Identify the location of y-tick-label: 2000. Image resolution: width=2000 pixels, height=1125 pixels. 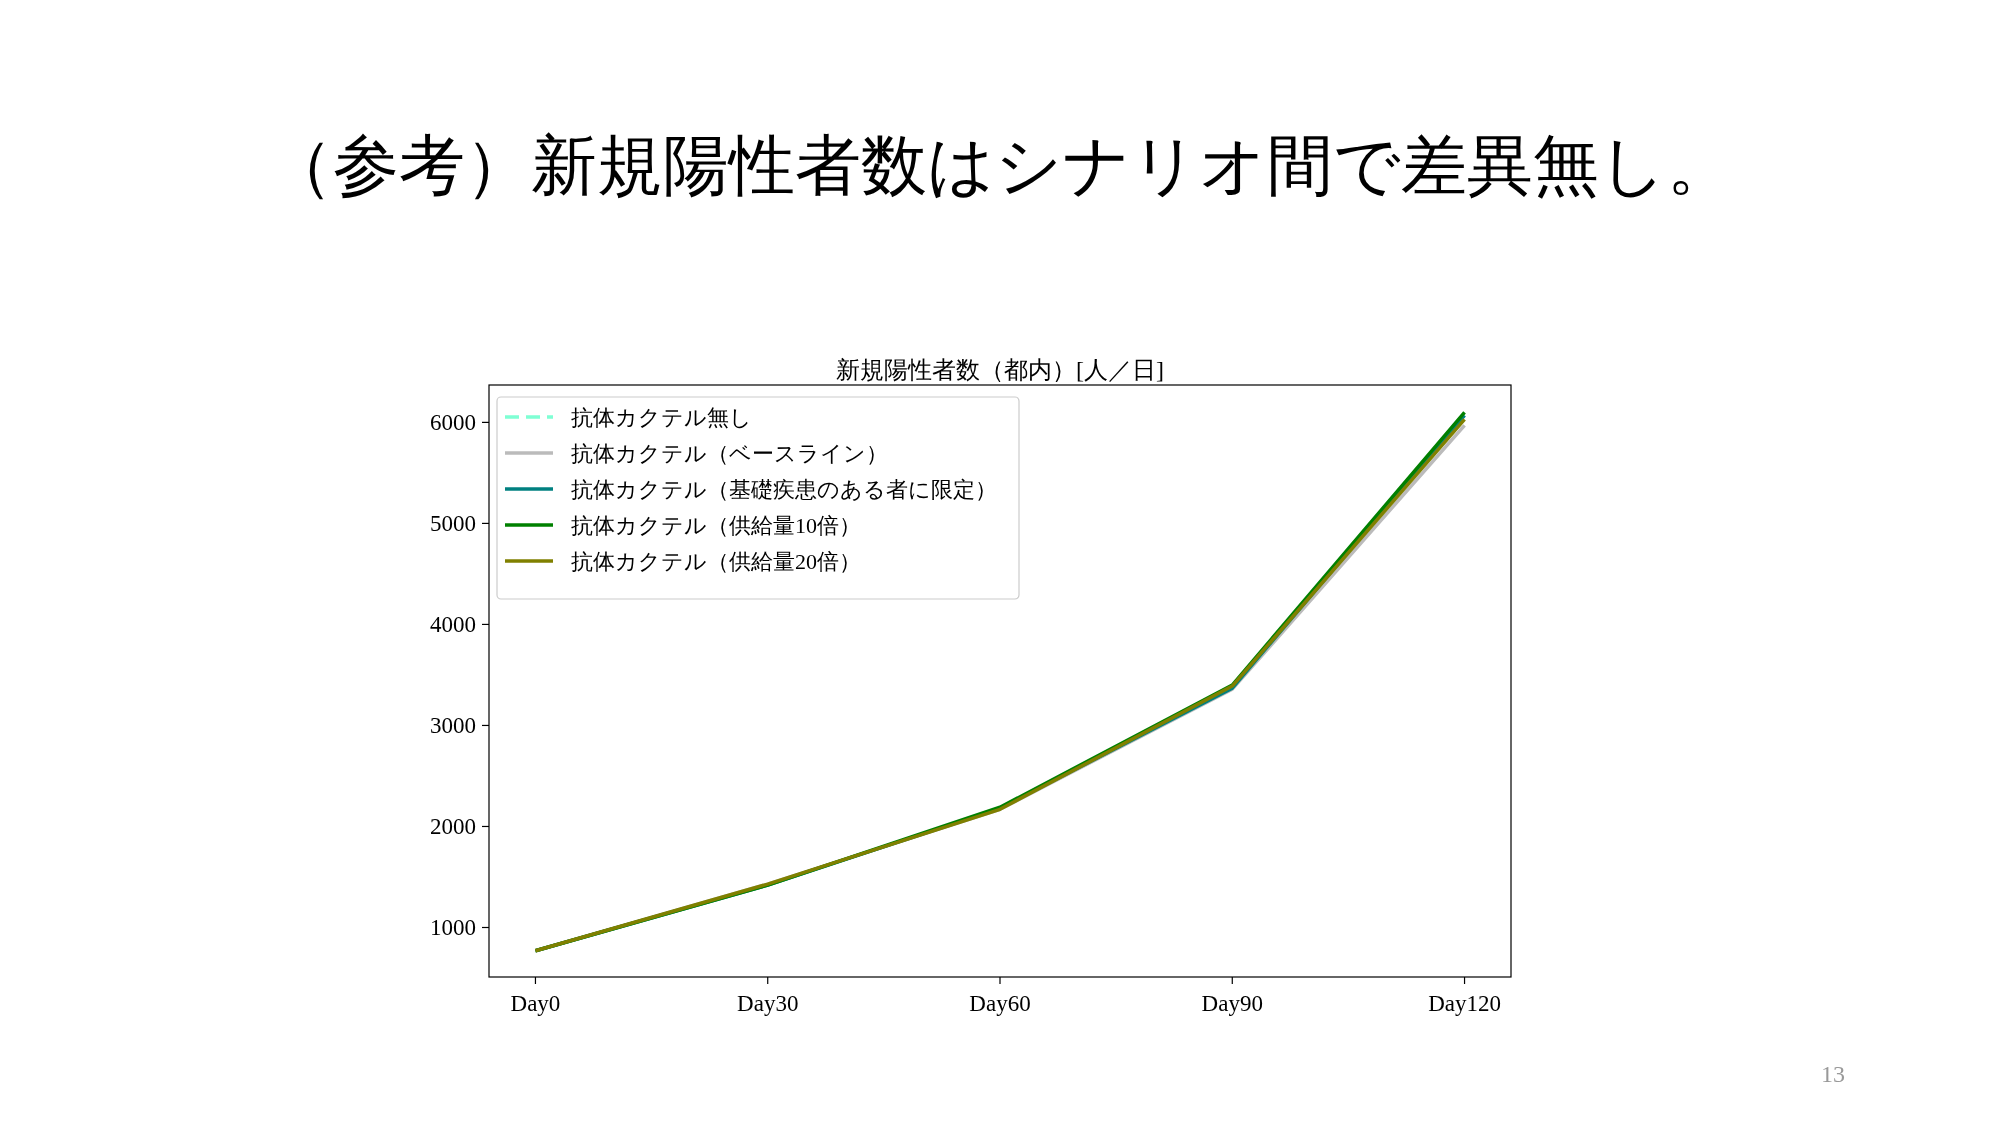
(453, 827).